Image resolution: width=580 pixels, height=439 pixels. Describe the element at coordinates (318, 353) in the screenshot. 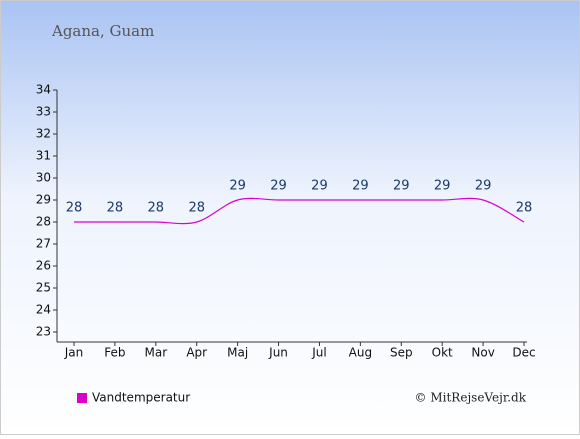

I see `x-tick-label: Jul` at that location.